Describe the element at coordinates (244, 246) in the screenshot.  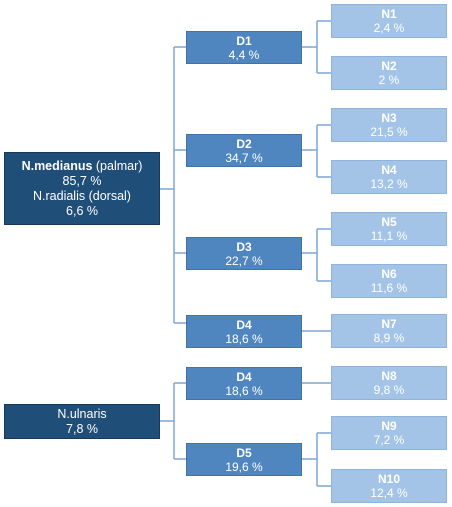
I see `branch-label: D3` at that location.